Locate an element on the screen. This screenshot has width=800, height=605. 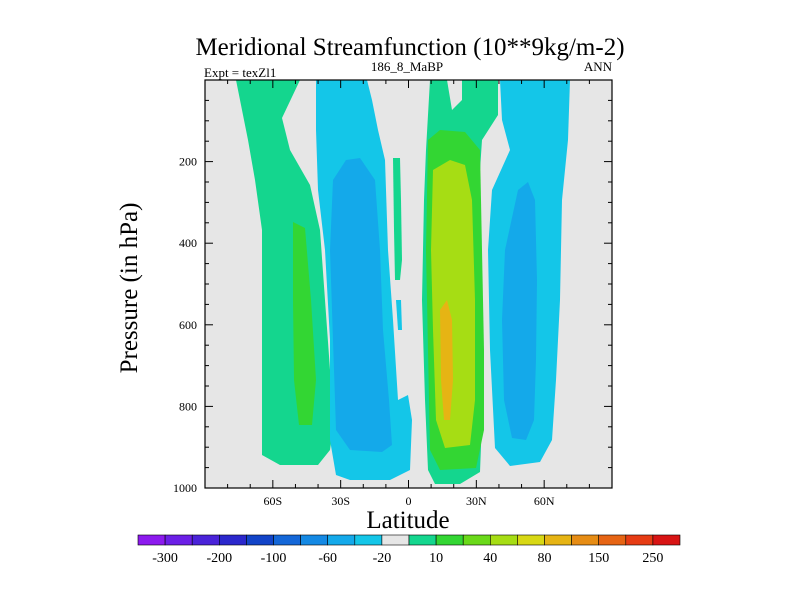
colorbar-label: -100 is located at coordinates (274, 558).